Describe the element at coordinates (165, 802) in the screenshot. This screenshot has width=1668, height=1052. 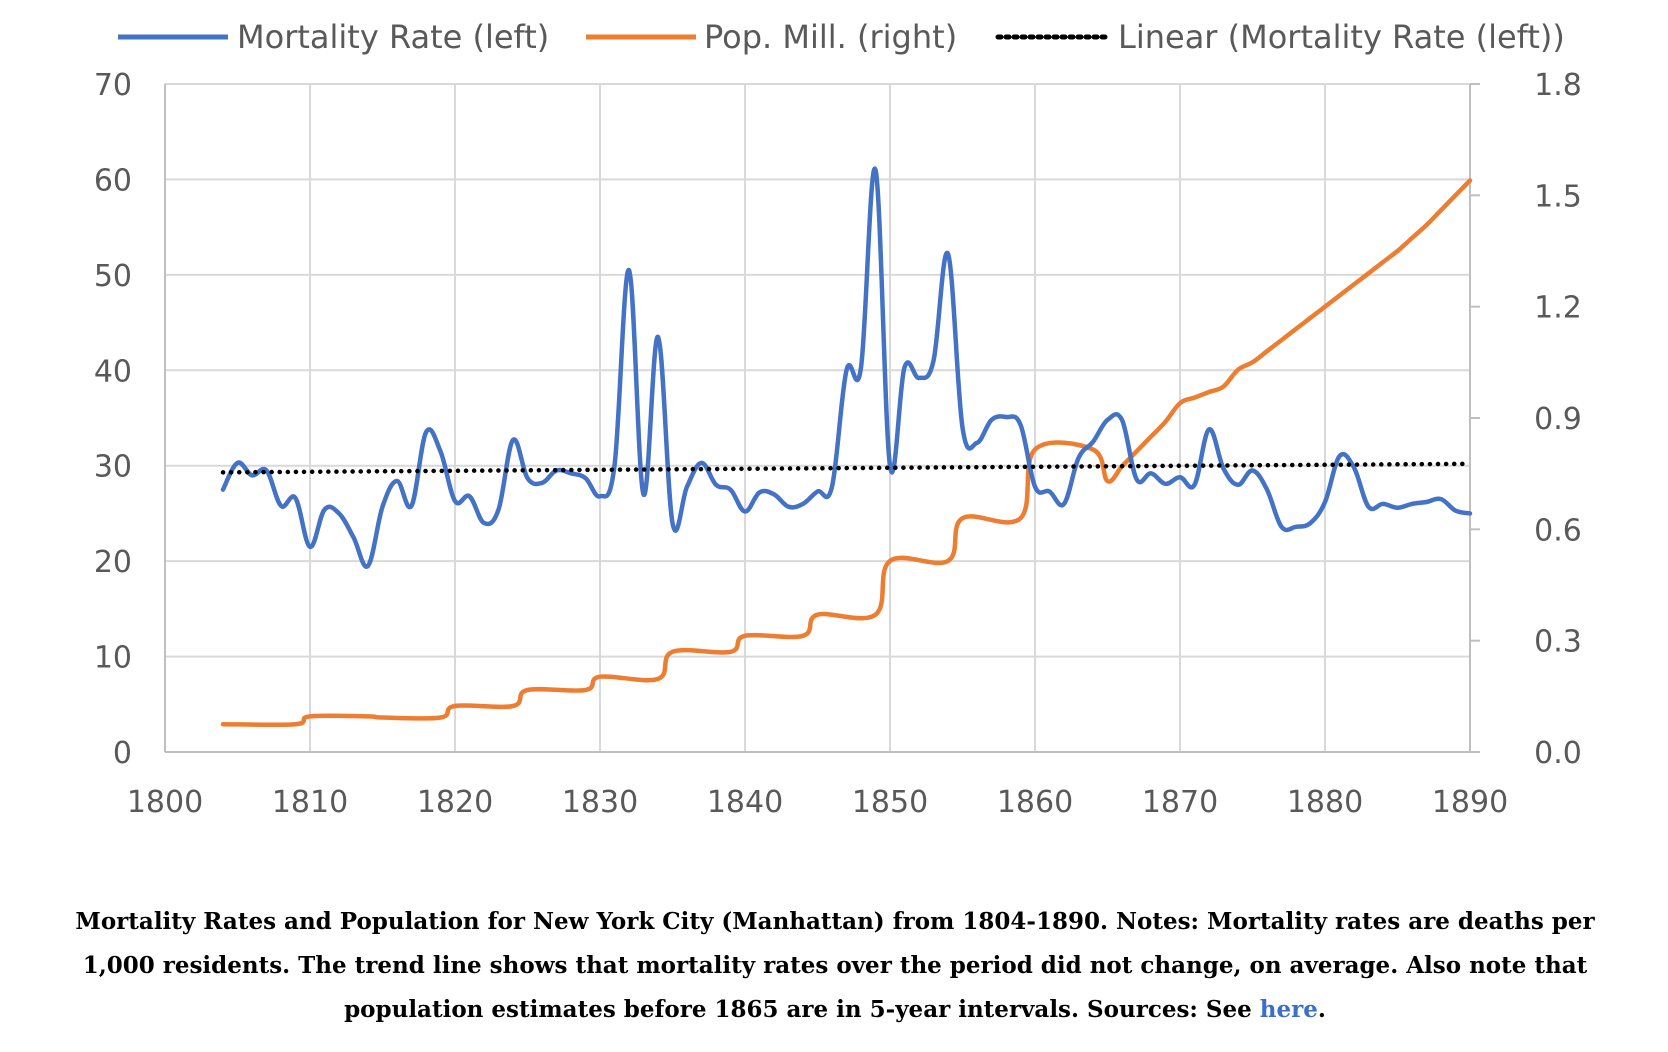
I see `x-tick-label: 1800` at that location.